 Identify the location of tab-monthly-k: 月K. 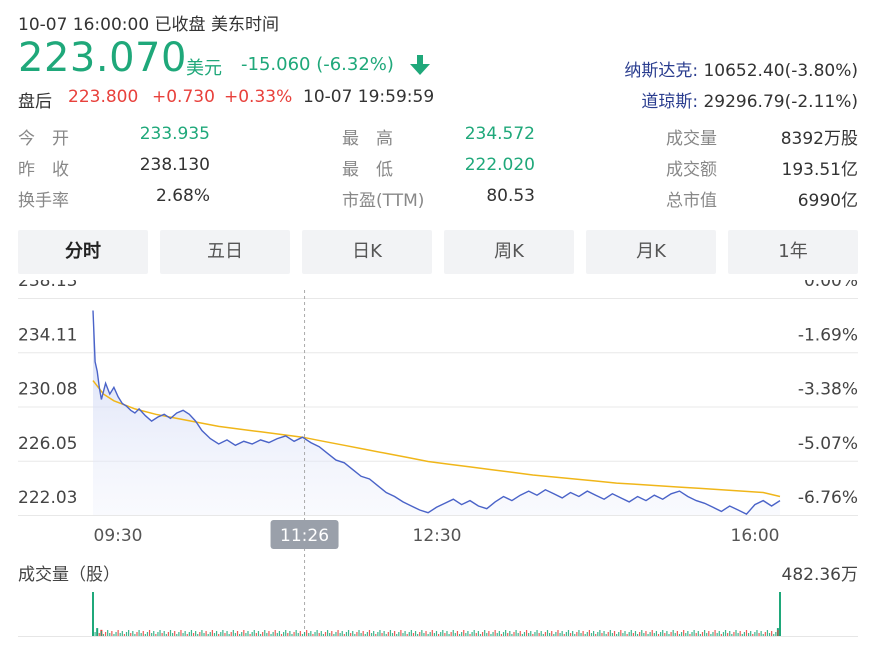
(651, 252).